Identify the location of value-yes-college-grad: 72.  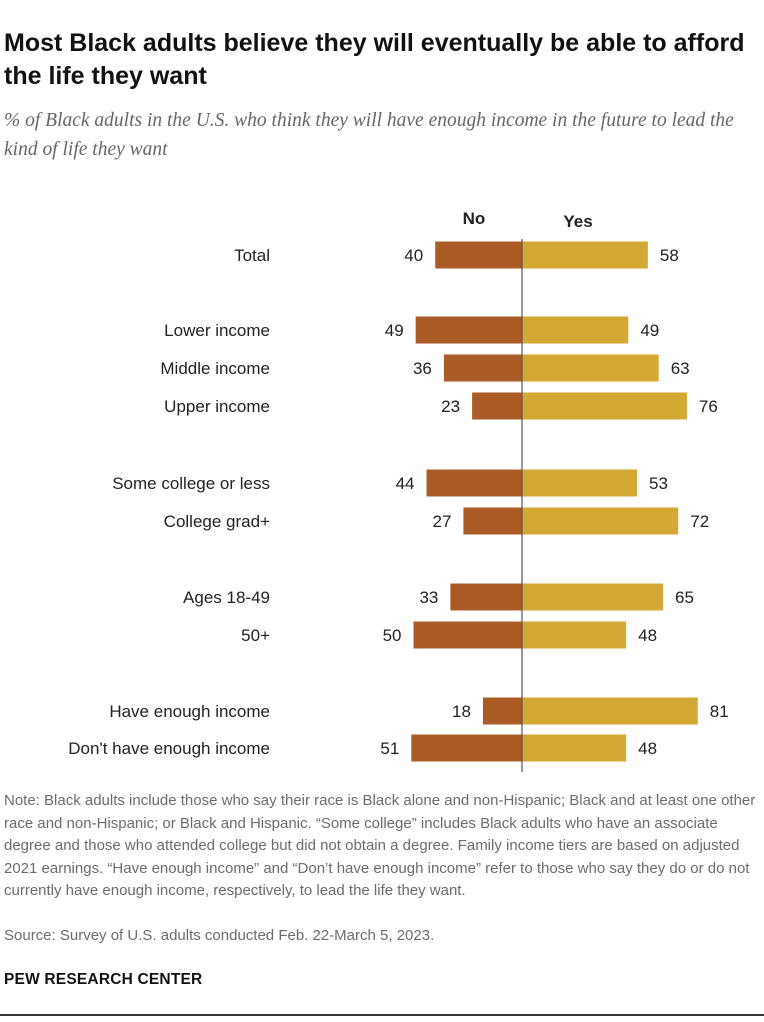
(699, 521).